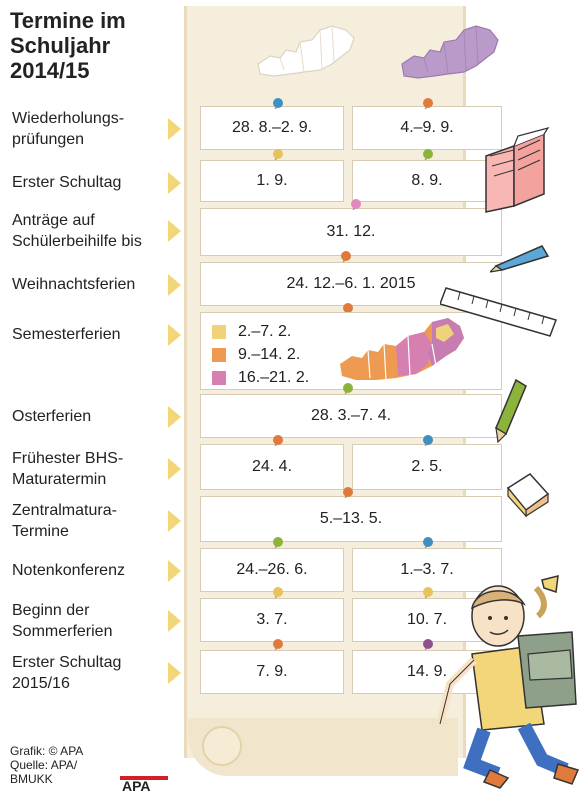  What do you see at coordinates (219, 331) in the screenshot?
I see `swatch-yellow` at bounding box center [219, 331].